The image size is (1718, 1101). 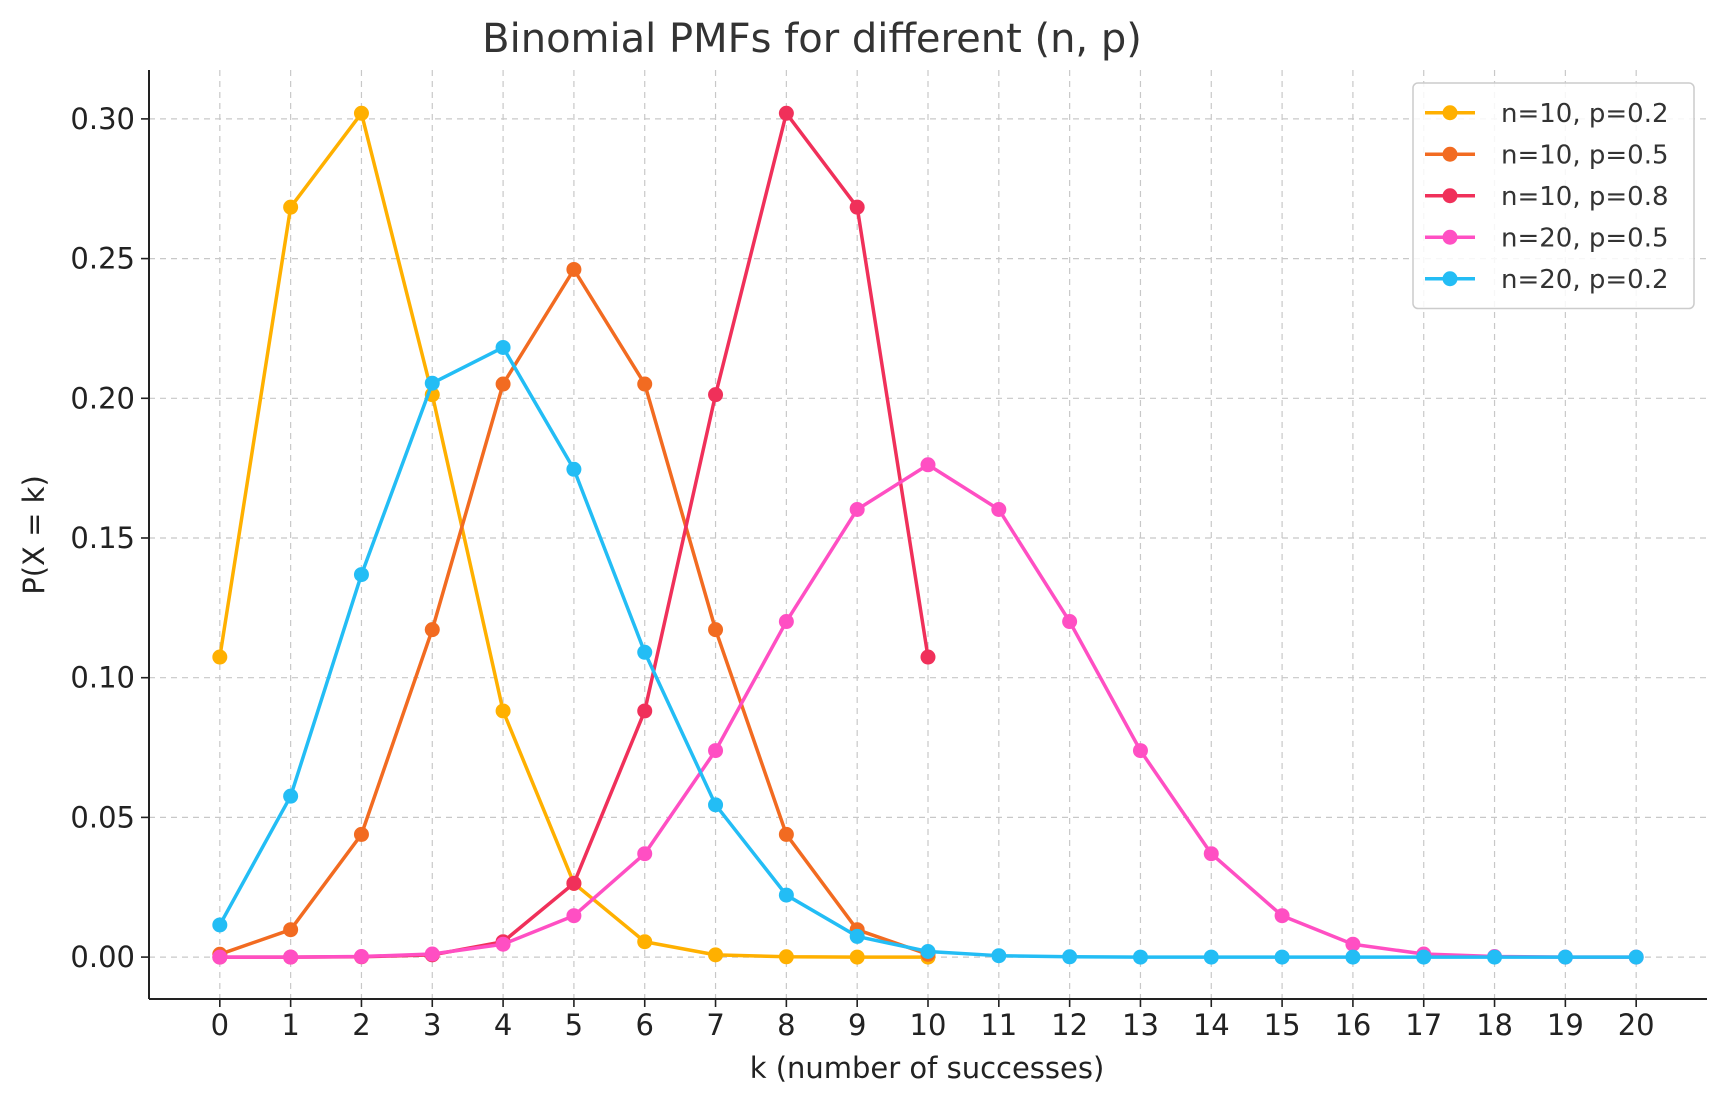 I want to click on y-tick-label: 0.15, so click(x=102, y=538).